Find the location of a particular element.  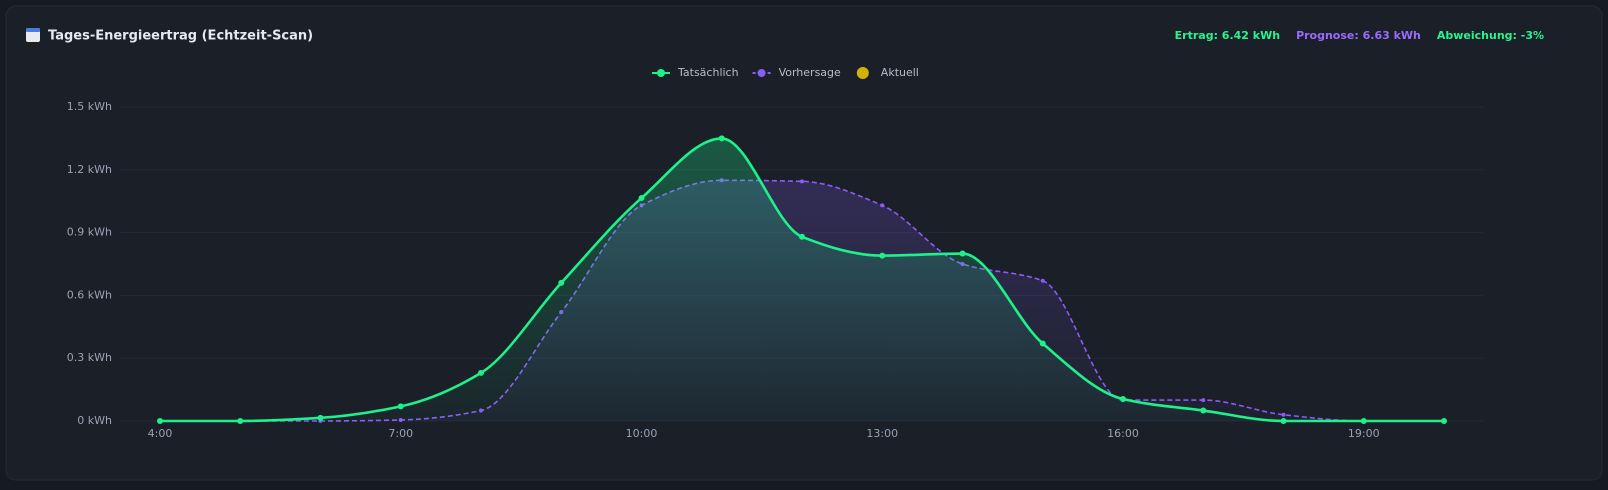

x-tick-label: 7:00 is located at coordinates (400, 433).